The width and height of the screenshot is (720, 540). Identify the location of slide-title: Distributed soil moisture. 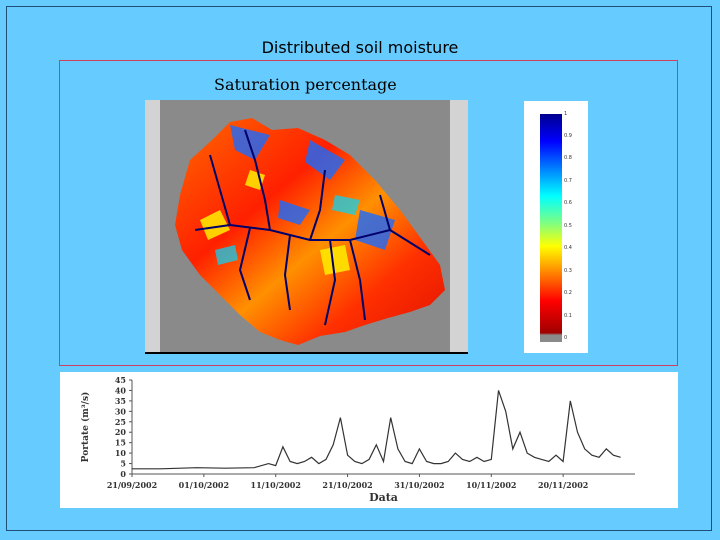
(360, 47).